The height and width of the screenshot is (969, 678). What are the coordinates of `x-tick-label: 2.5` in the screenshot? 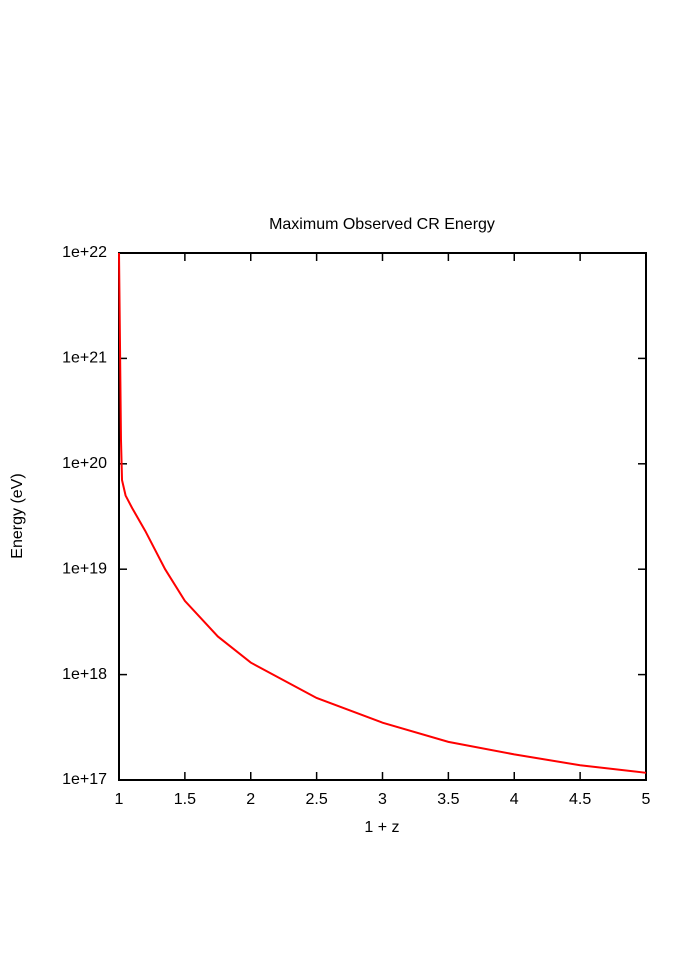 It's located at (317, 799).